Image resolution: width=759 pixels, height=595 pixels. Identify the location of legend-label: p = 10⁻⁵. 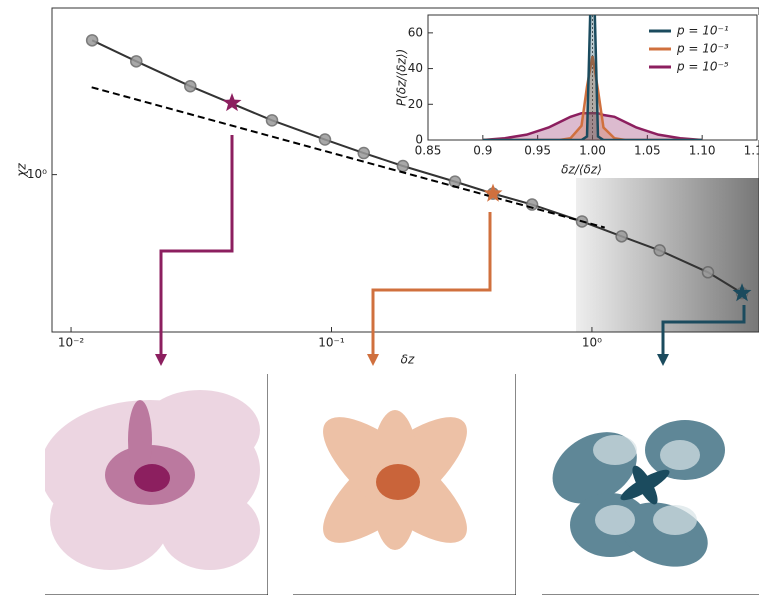
(702, 67).